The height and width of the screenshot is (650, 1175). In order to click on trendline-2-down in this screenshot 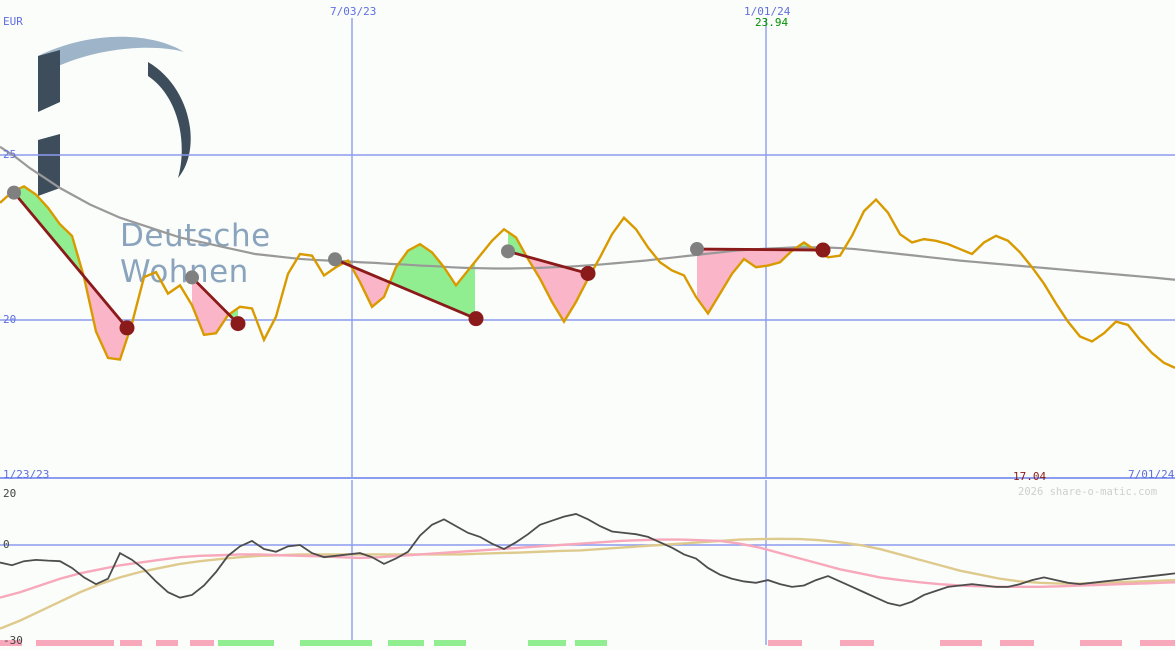, I will do `click(215, 300)`.